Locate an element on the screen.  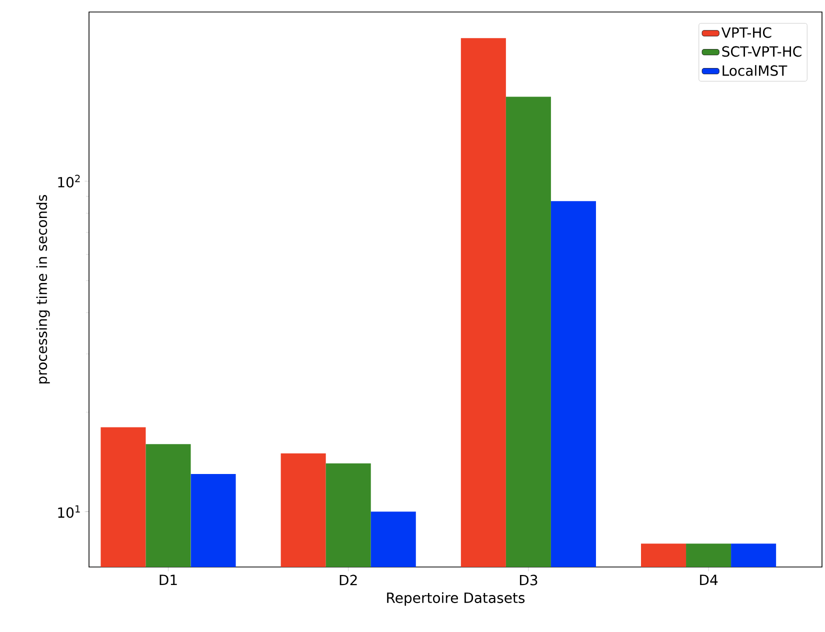
x-tick-label: D4 is located at coordinates (709, 579).